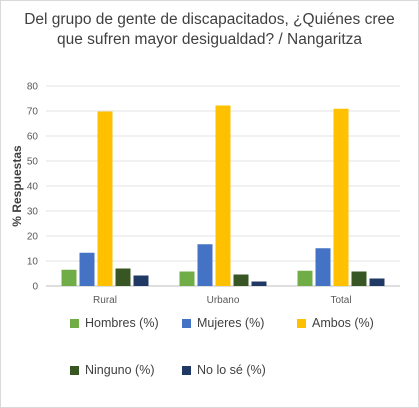 The height and width of the screenshot is (408, 419). Describe the element at coordinates (35, 287) in the screenshot. I see `y-tick-label: 0` at that location.